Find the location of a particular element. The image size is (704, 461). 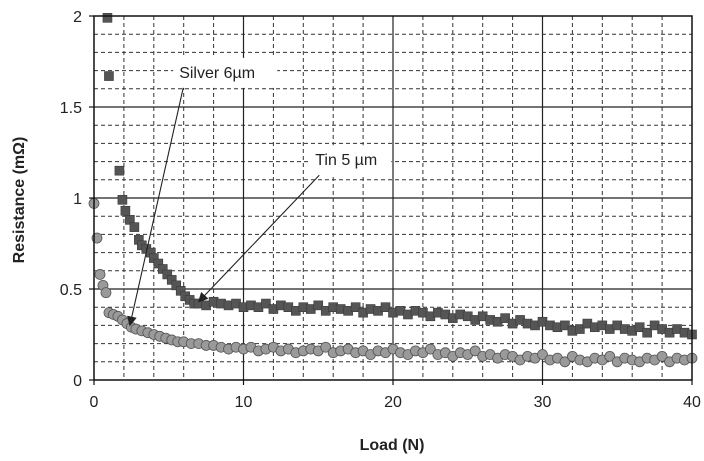

annotation-label: Tin 5 µm is located at coordinates (346, 160).